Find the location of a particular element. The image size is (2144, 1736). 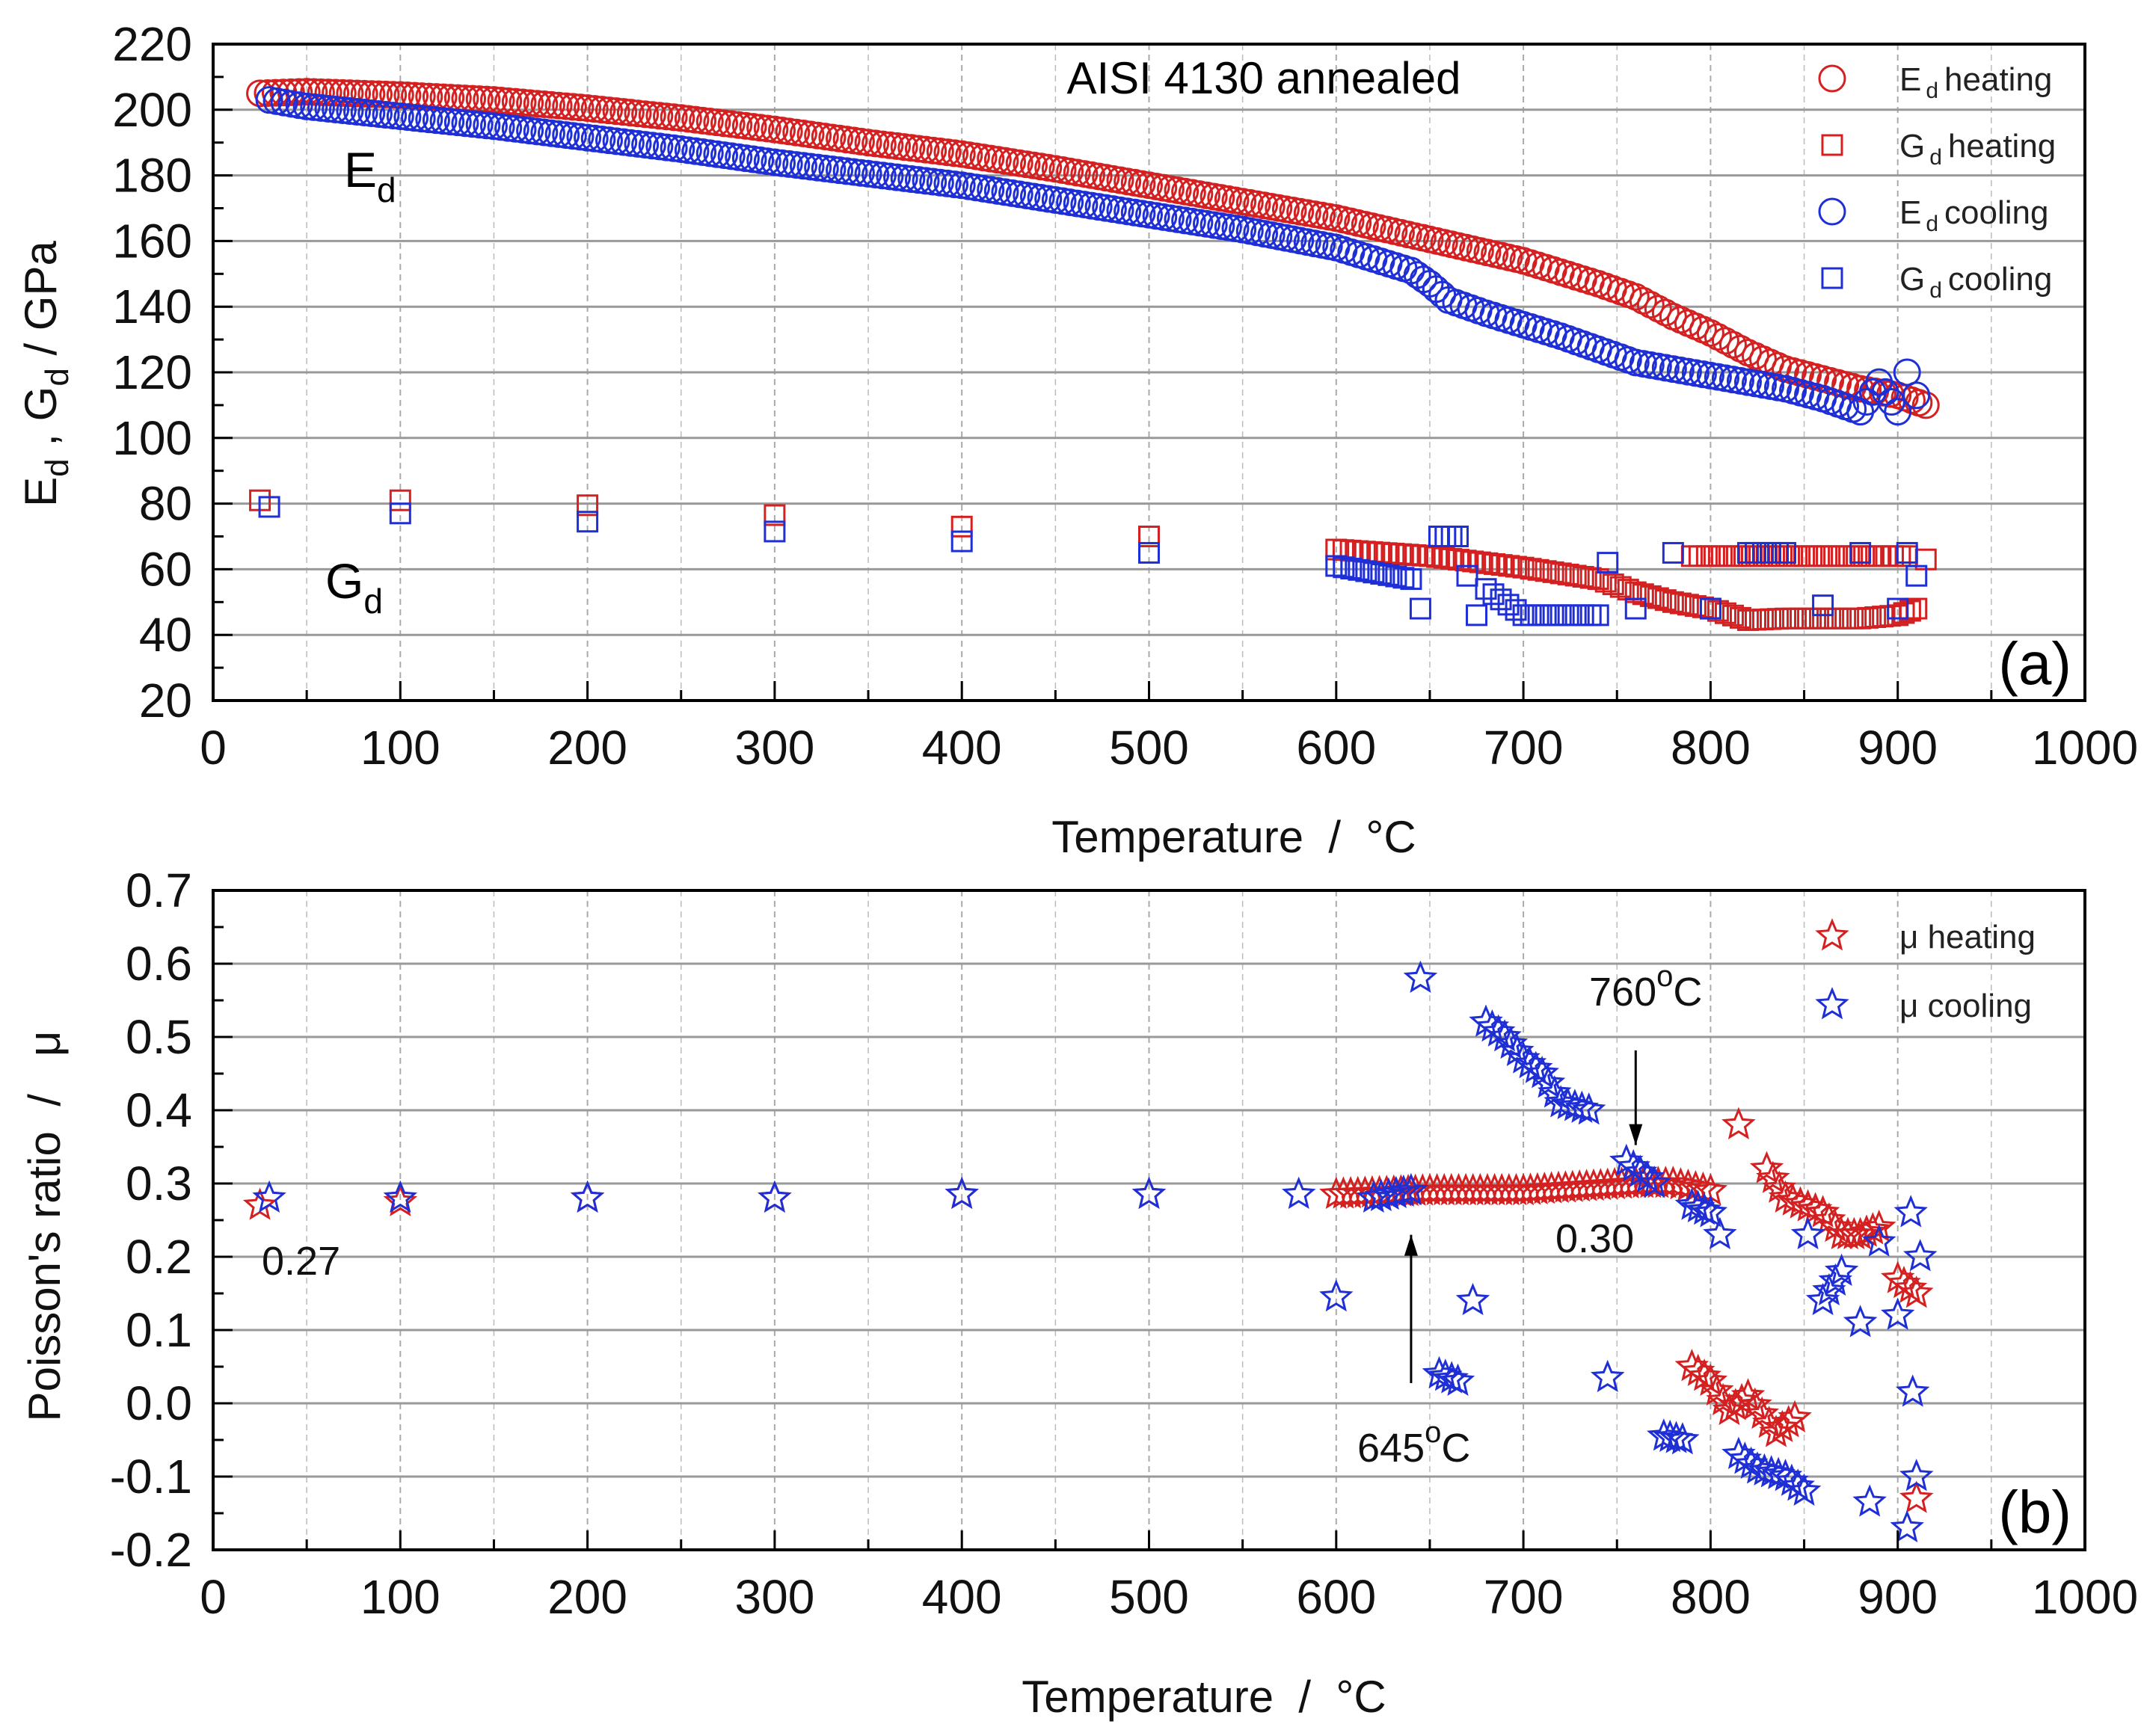

y-tick-label: 60 is located at coordinates (165, 569).